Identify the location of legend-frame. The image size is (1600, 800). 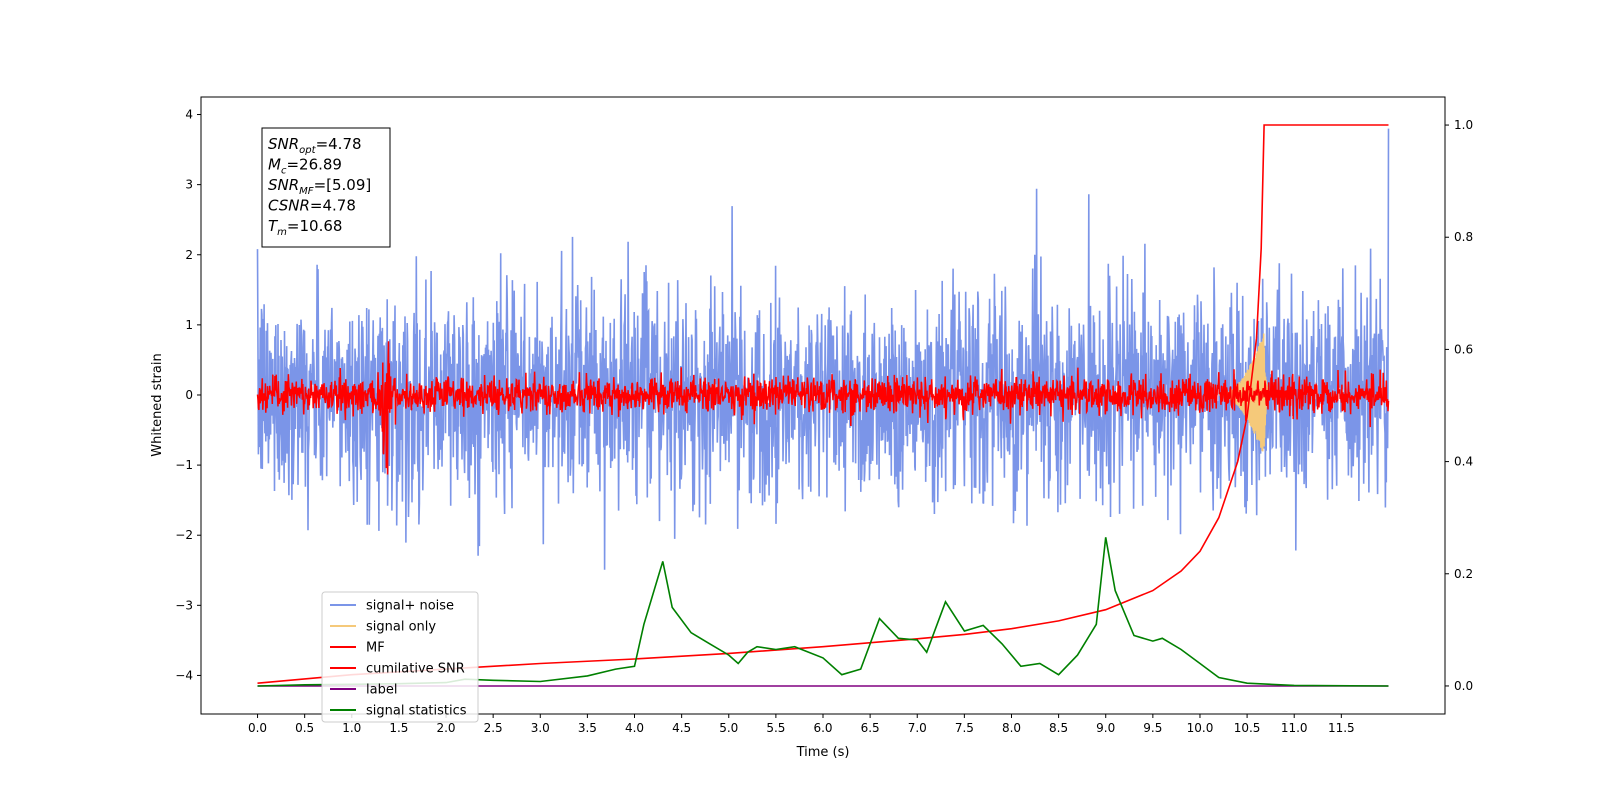
(400, 657).